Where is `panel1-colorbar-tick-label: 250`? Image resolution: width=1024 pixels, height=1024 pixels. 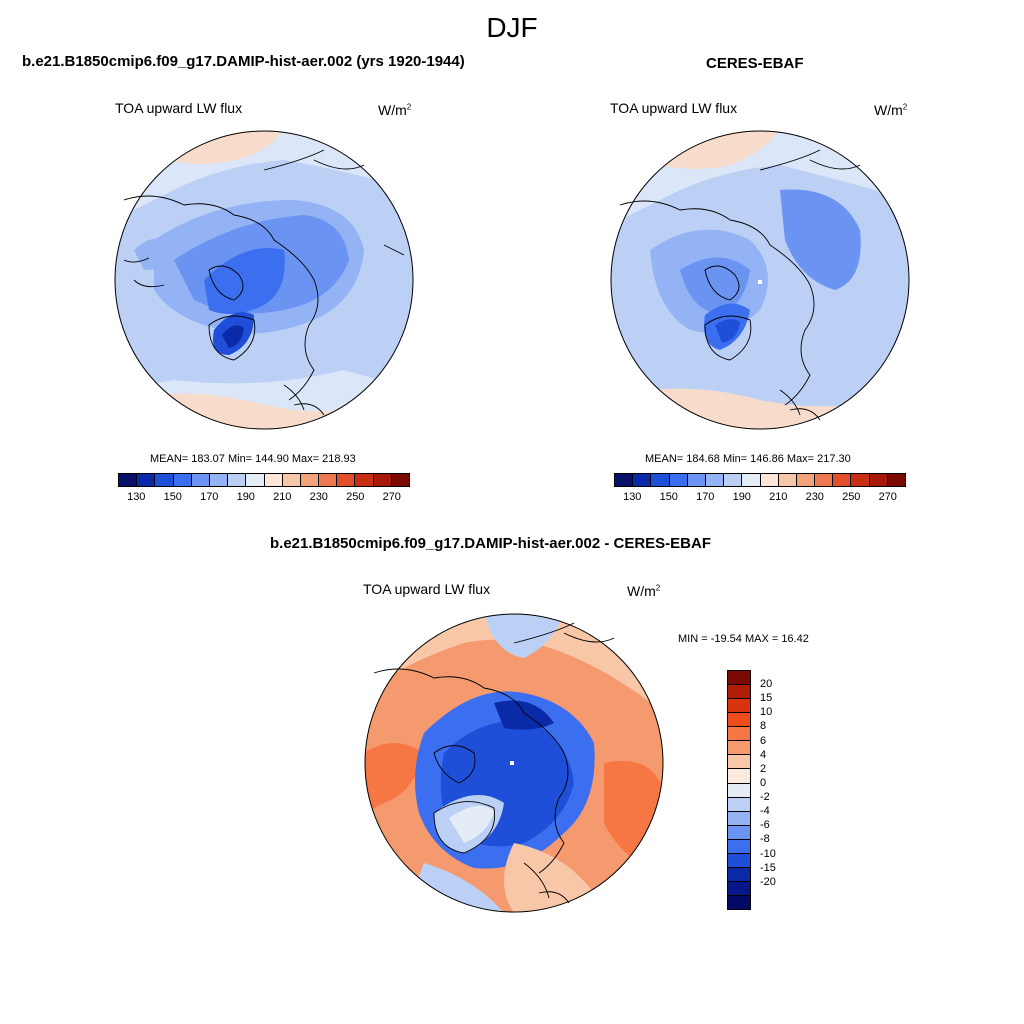 panel1-colorbar-tick-label: 250 is located at coordinates (355, 497).